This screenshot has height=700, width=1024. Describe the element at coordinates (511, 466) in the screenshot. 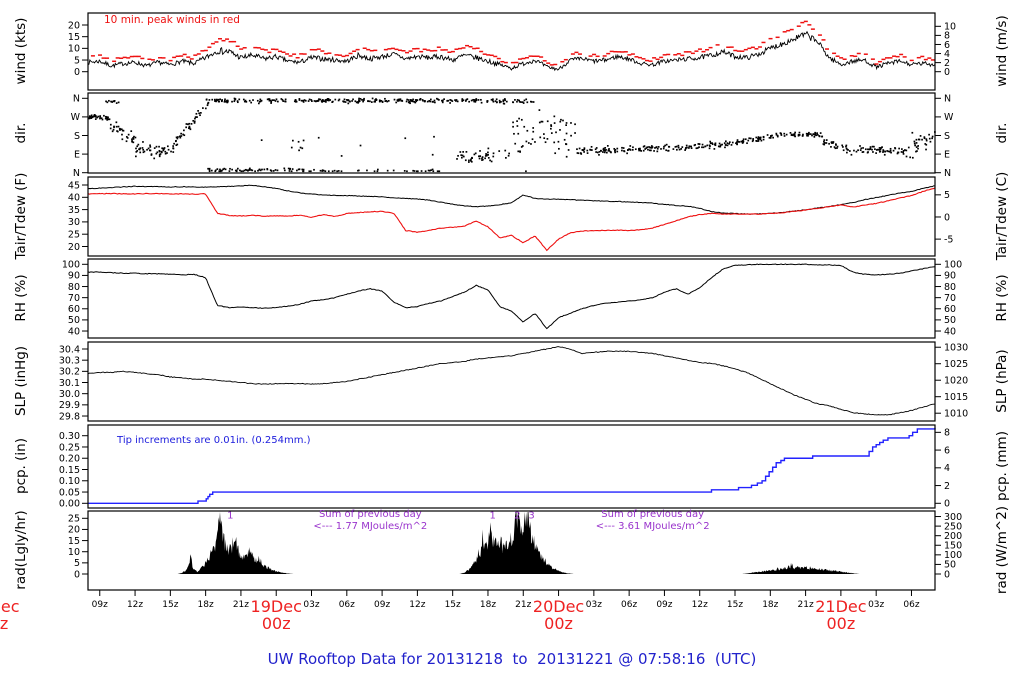

I see `panel-border-pcp` at that location.